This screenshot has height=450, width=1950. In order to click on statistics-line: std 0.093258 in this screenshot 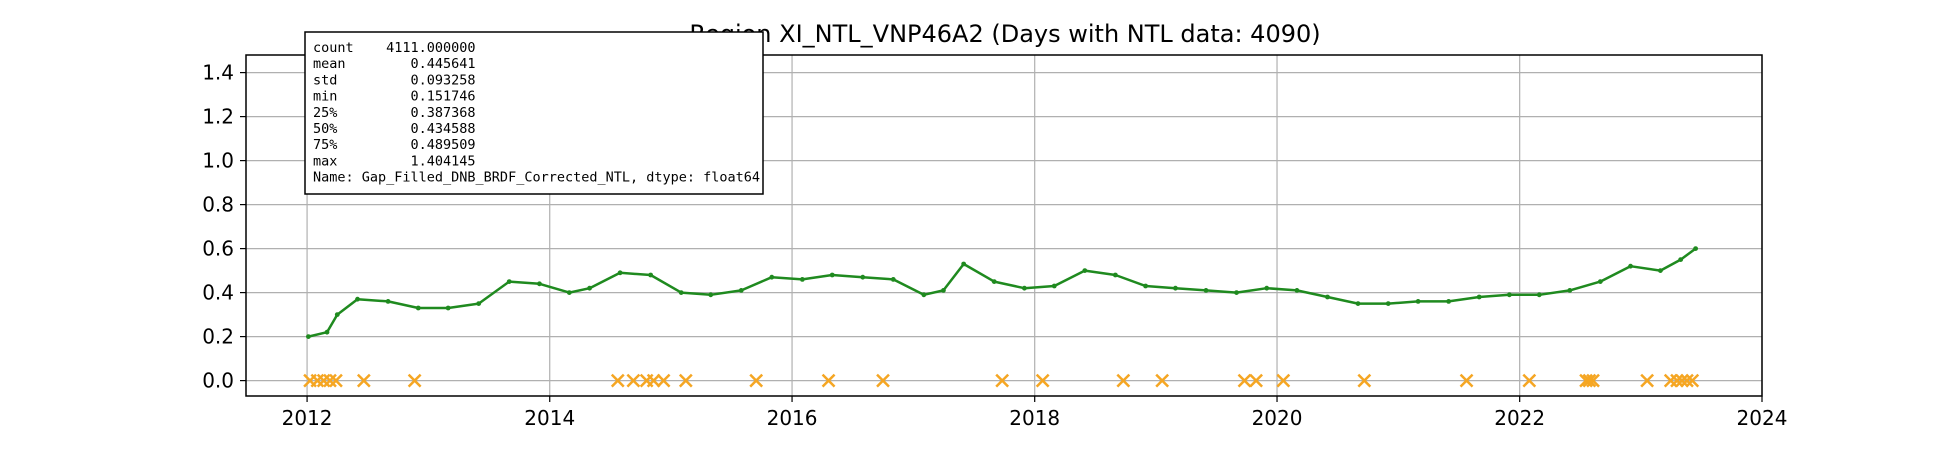, I will do `click(394, 80)`.